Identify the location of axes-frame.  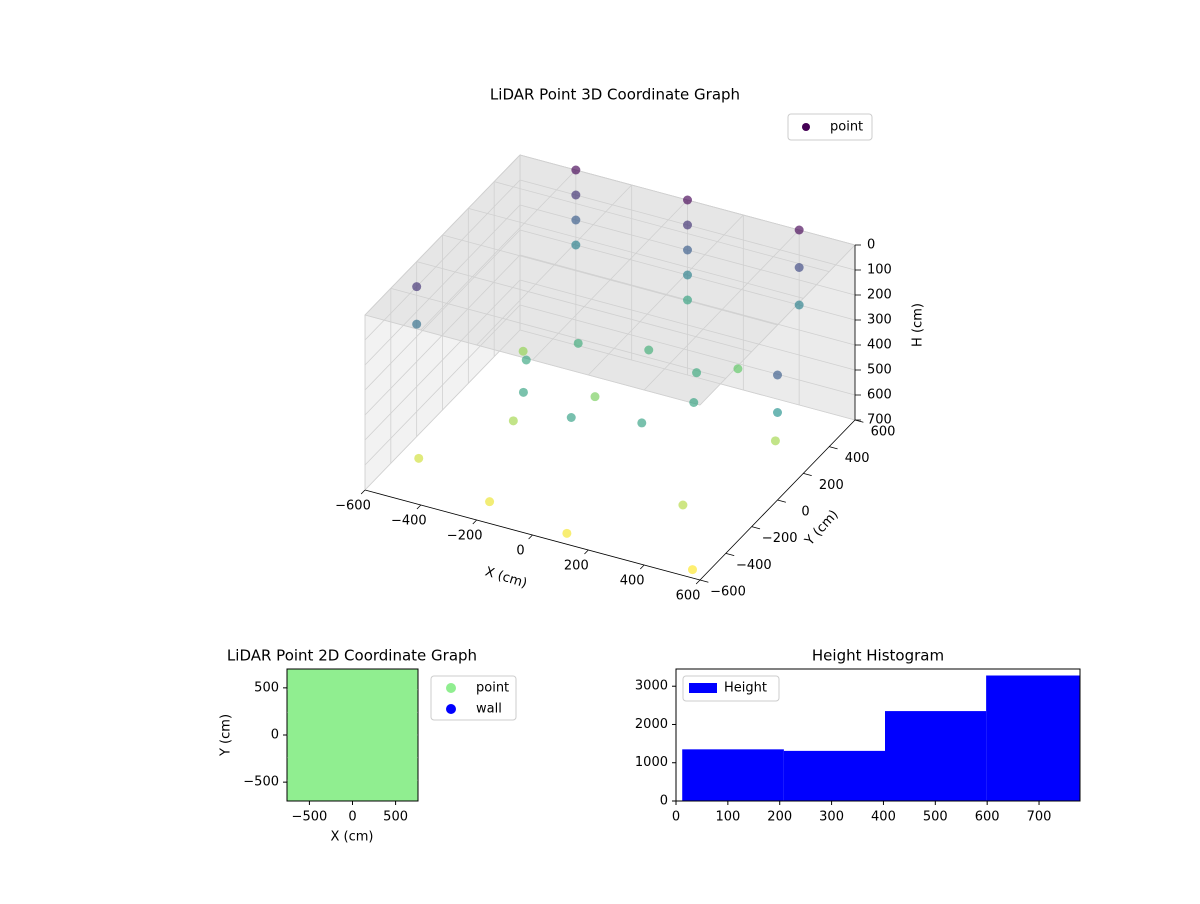
(878, 735).